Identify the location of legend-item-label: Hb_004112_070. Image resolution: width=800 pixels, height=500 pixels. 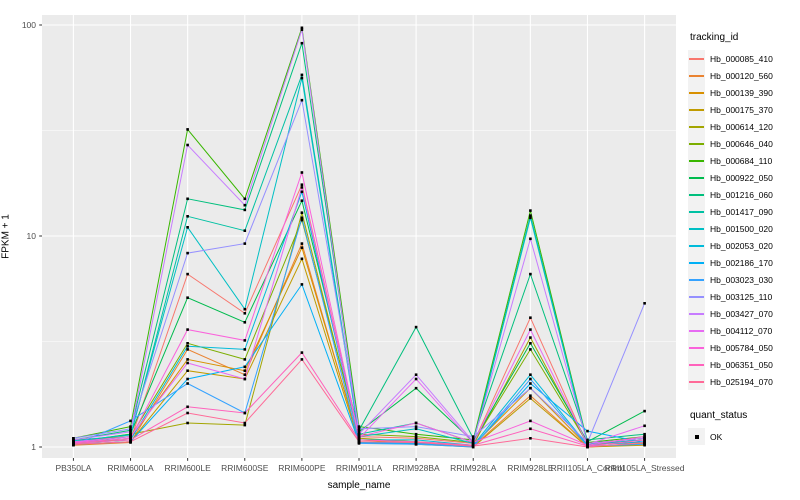
(741, 330).